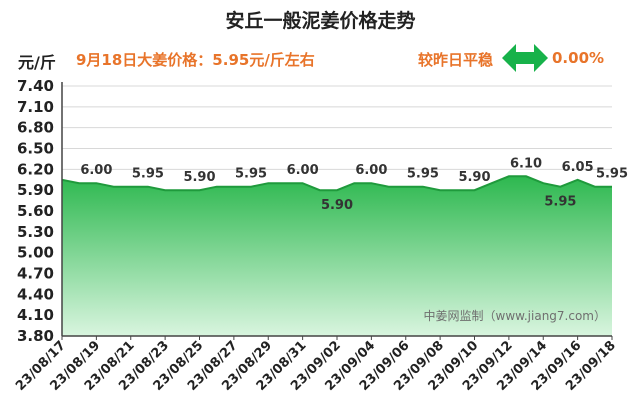 This screenshot has height=410, width=641. Describe the element at coordinates (35, 274) in the screenshot. I see `y-tick-label: 4.70` at that location.